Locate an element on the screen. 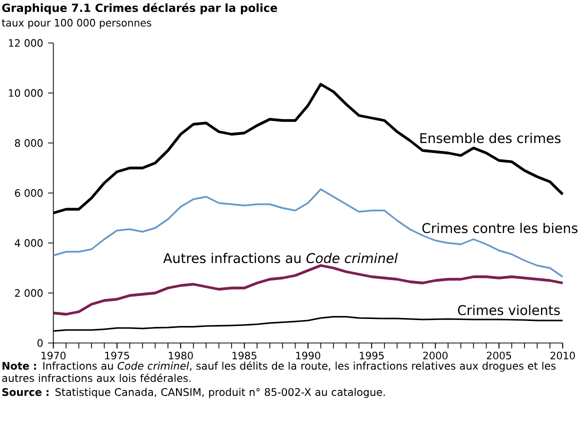 The width and height of the screenshot is (580, 425). text: Note : Infractions au Code criminel, sauf les délits de la route, les infractions relatives aux drogues et les autres infractions aux lois fédérales. is located at coordinates (279, 371).